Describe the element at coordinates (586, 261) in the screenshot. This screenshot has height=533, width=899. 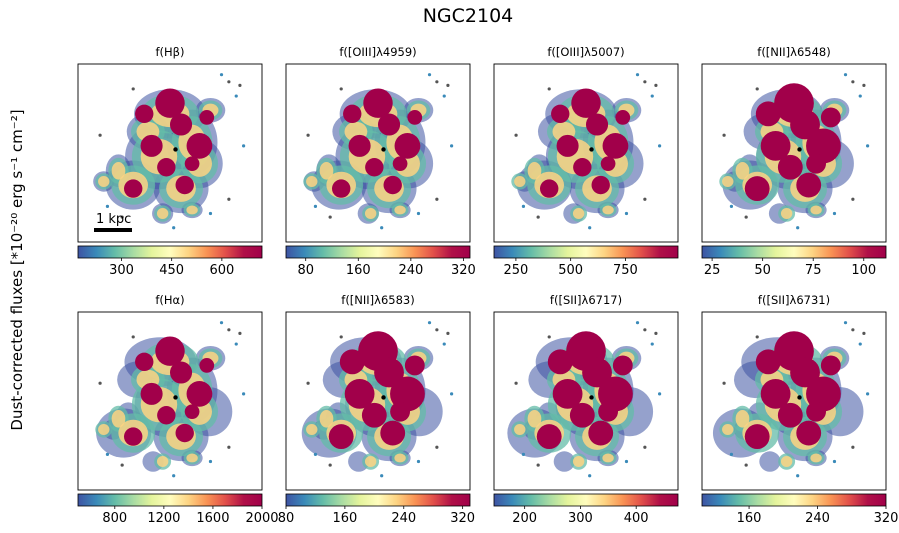
I see `colorbar: 250 500 750` at that location.